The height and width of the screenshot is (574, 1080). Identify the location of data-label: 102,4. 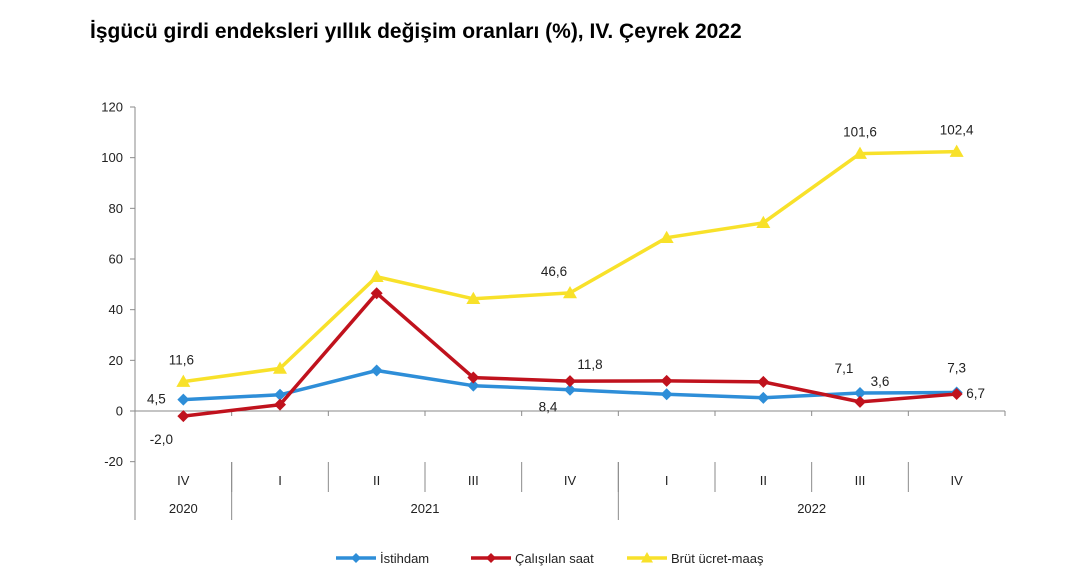
(957, 130).